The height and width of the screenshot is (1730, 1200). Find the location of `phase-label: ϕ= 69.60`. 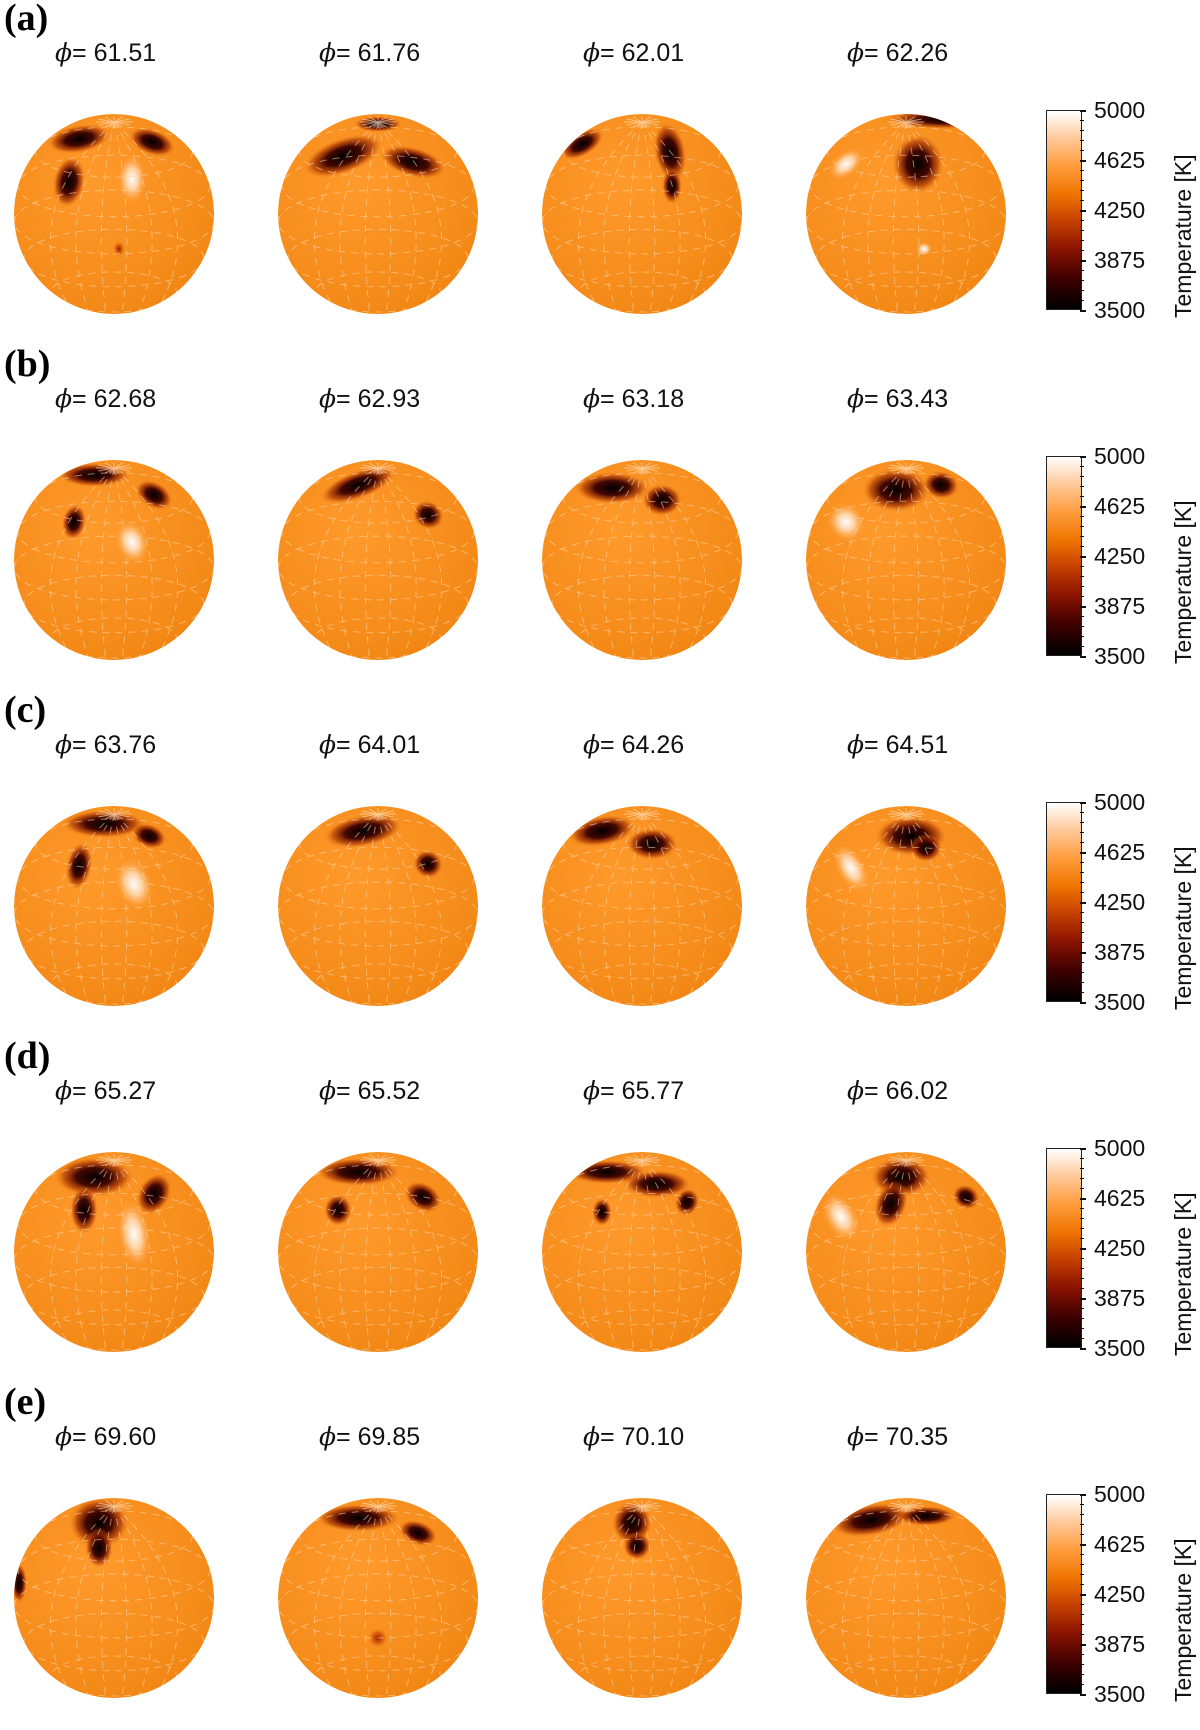

phase-label: ϕ= 69.60 is located at coordinates (106, 1436).